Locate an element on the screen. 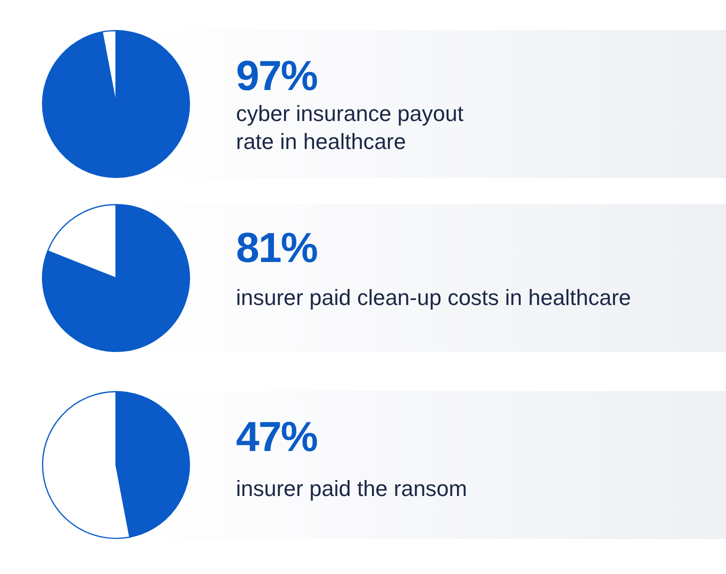  data-label: 81% is located at coordinates (277, 248).